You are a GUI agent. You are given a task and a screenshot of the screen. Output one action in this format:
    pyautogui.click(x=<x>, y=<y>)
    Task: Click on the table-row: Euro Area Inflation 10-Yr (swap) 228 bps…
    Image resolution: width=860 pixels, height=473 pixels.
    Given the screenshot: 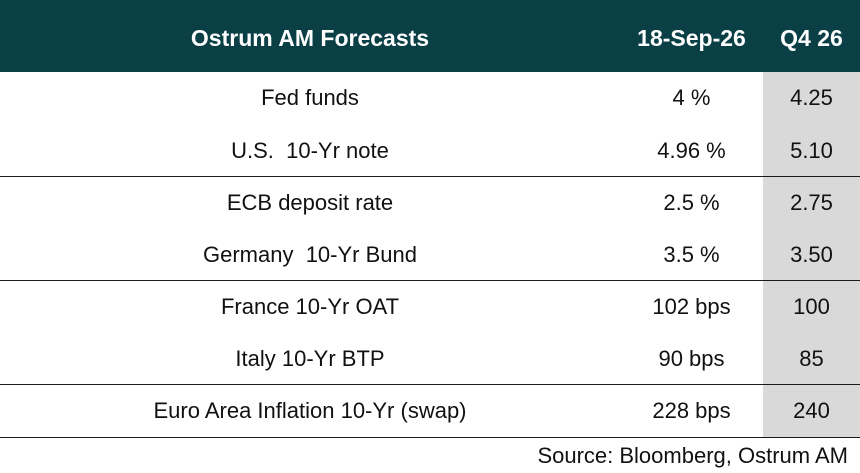 What is the action you would take?
    pyautogui.click(x=430, y=411)
    